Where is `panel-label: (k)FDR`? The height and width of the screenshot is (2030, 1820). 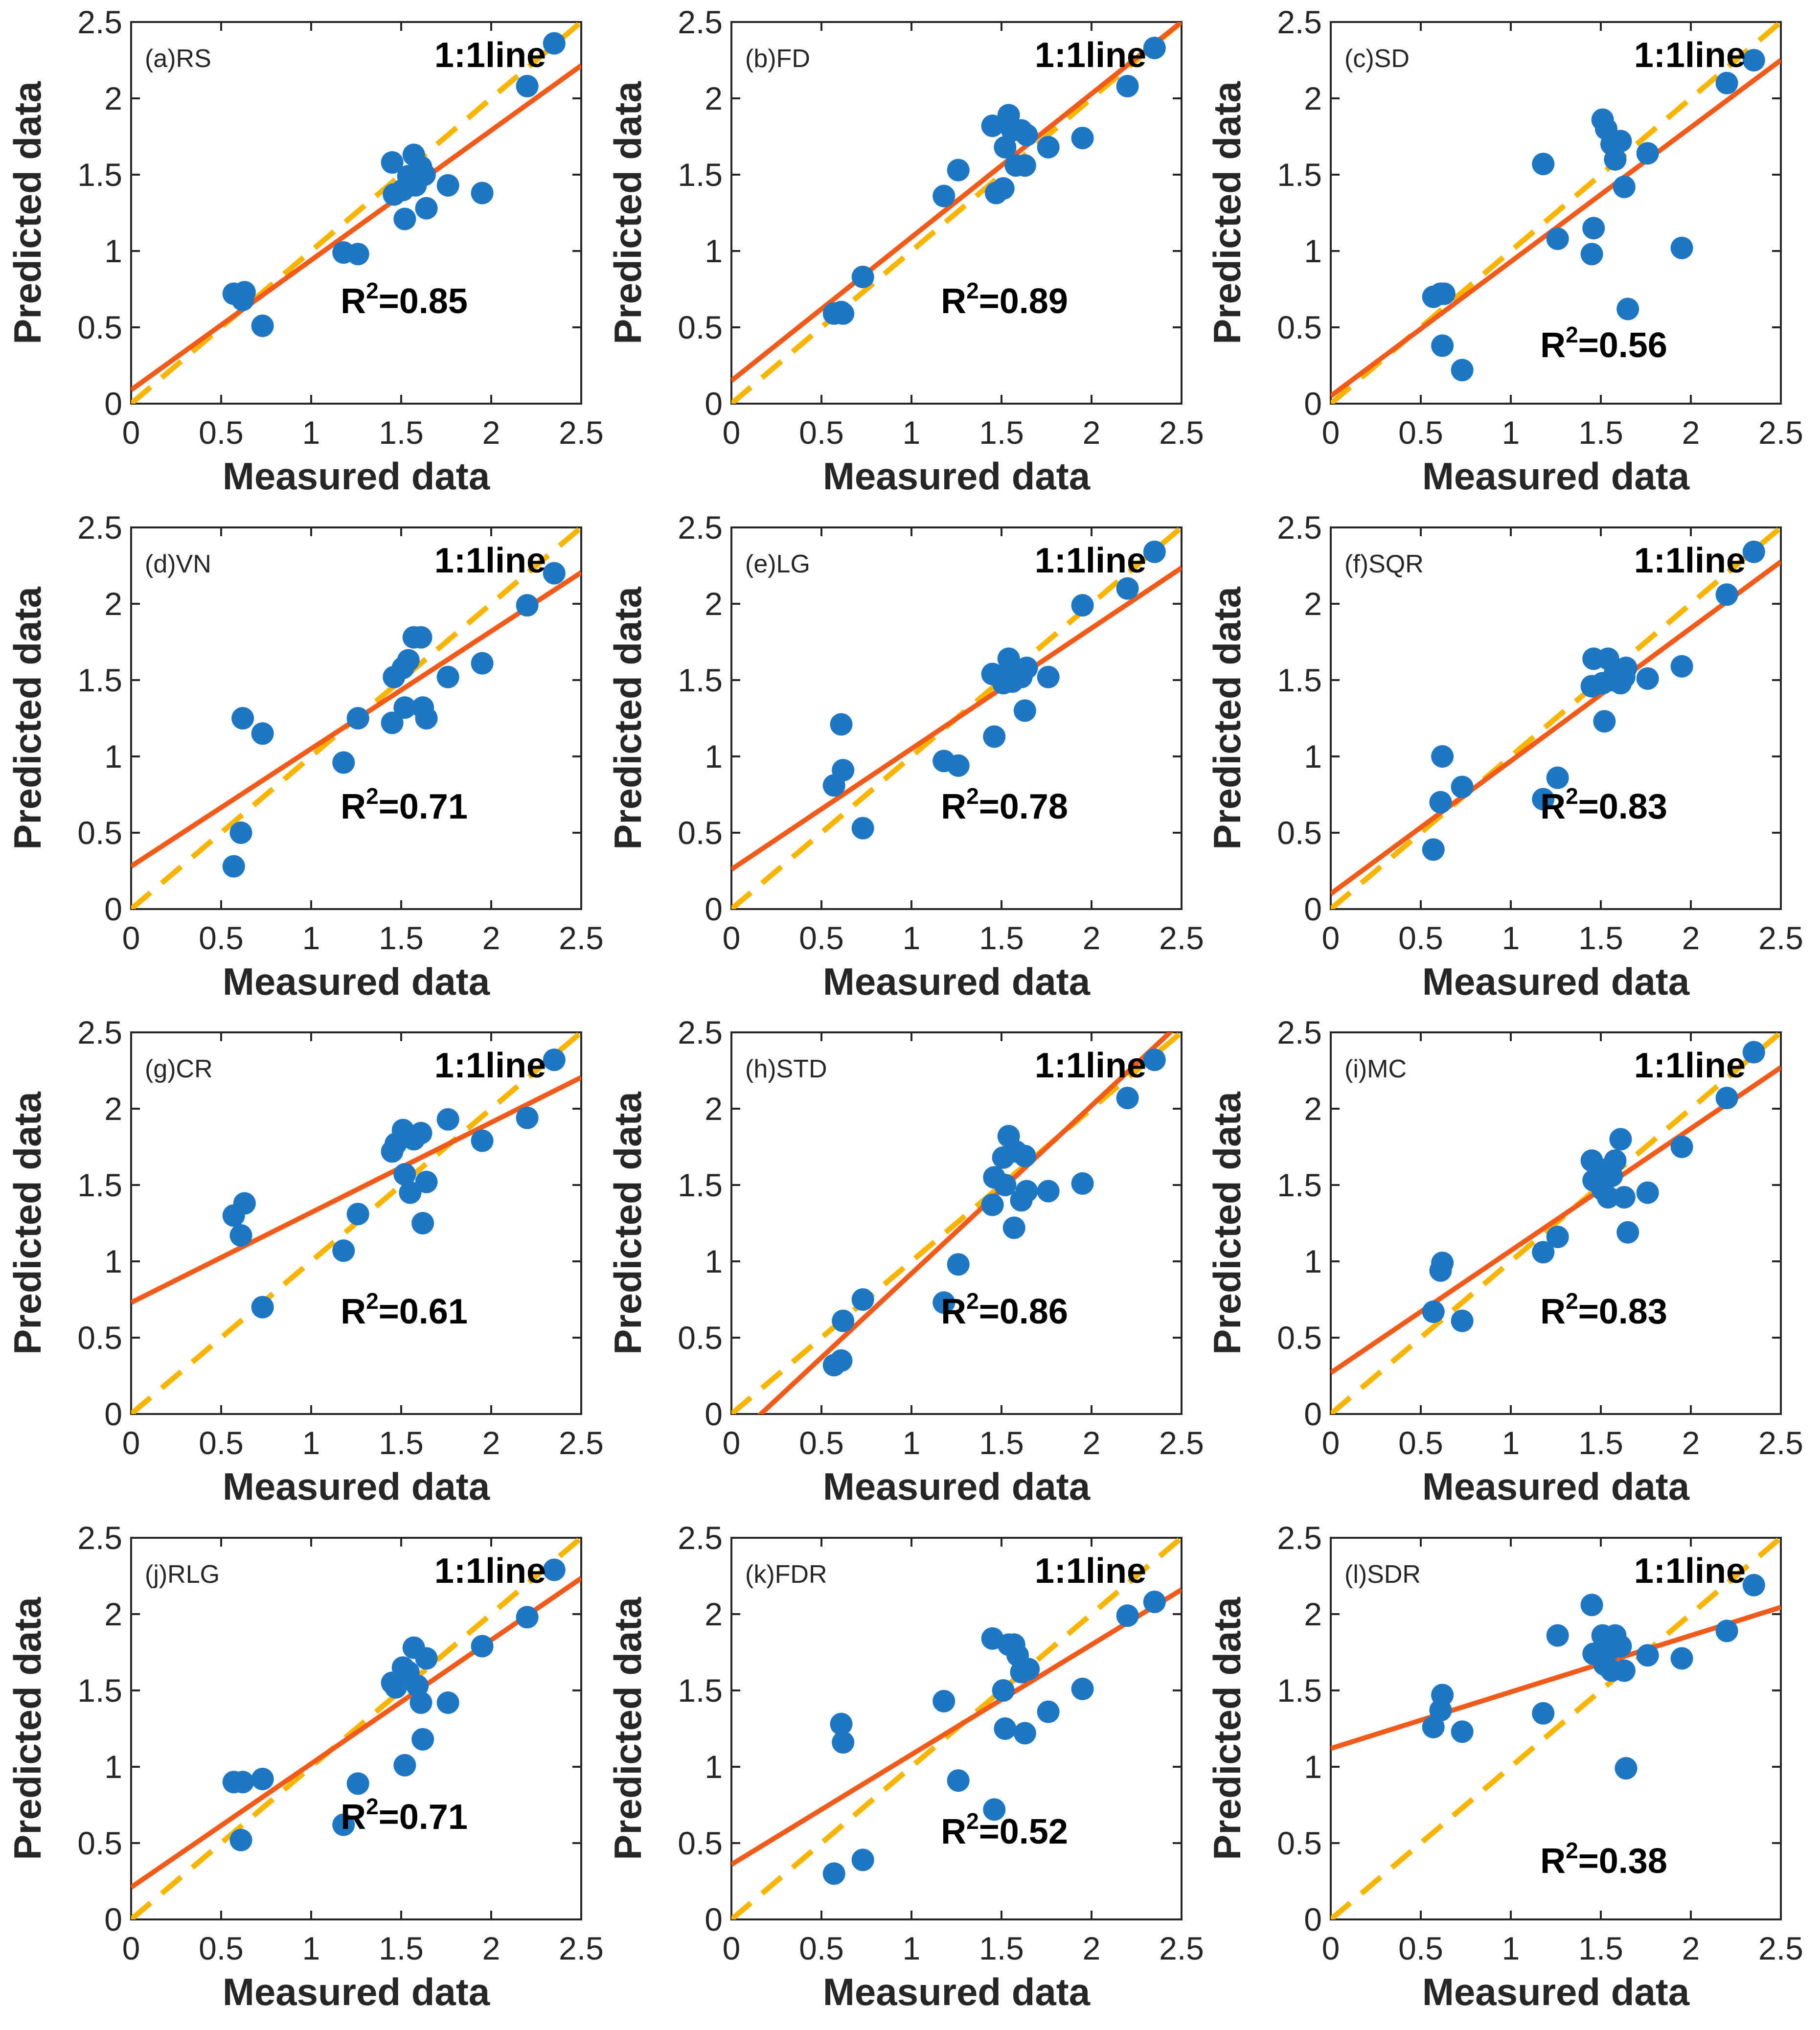
panel-label: (k)FDR is located at coordinates (786, 1574).